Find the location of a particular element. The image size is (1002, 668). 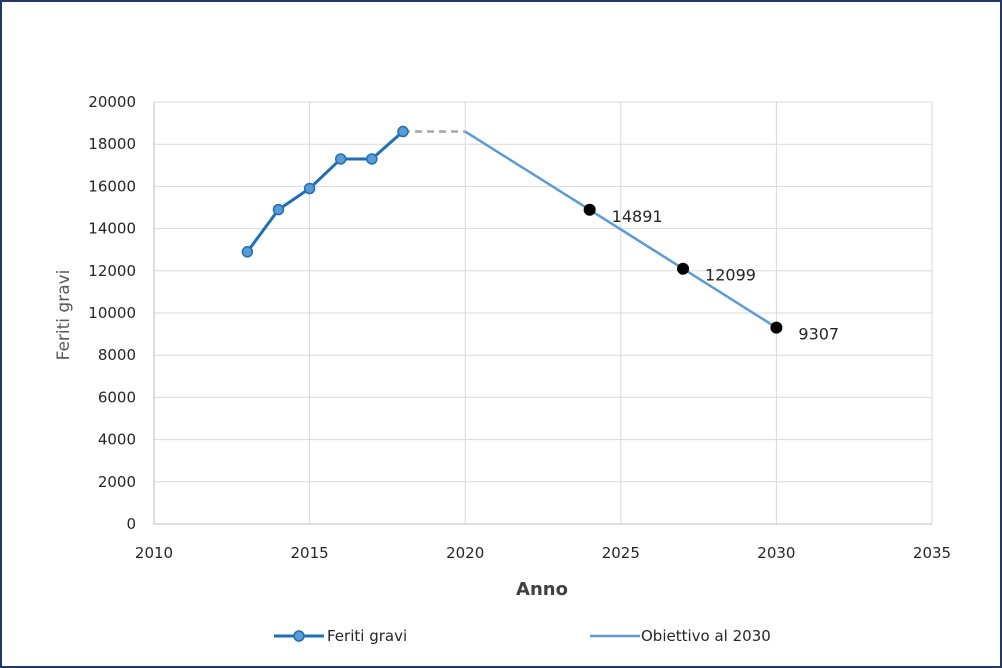

legend-label-feriti-gravi: Feriti gravi is located at coordinates (367, 636).